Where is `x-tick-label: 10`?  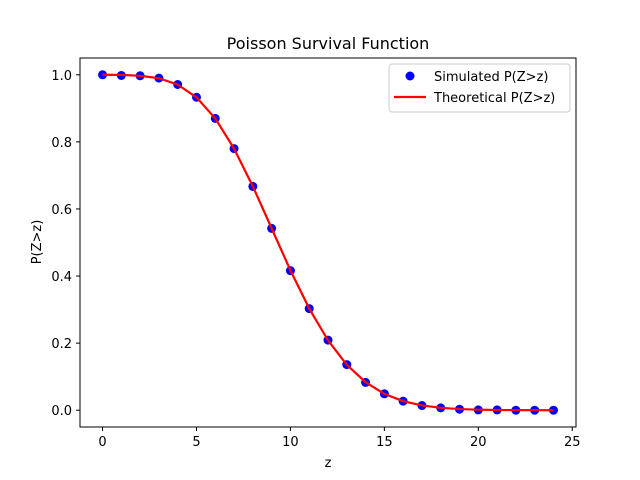
x-tick-label: 10 is located at coordinates (290, 442).